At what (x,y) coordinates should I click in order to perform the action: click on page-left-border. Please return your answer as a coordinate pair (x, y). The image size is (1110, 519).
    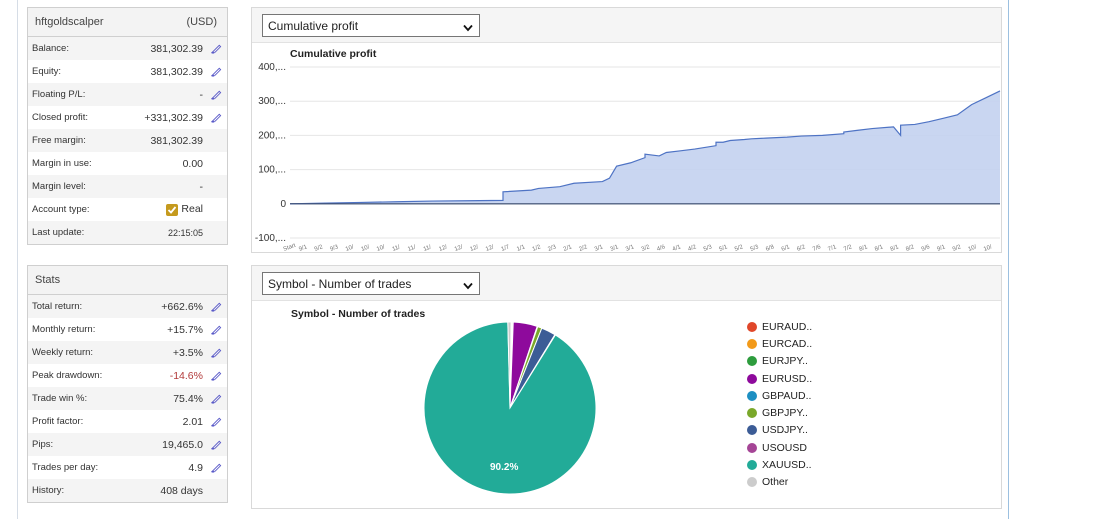
    Looking at the image, I should click on (17, 259).